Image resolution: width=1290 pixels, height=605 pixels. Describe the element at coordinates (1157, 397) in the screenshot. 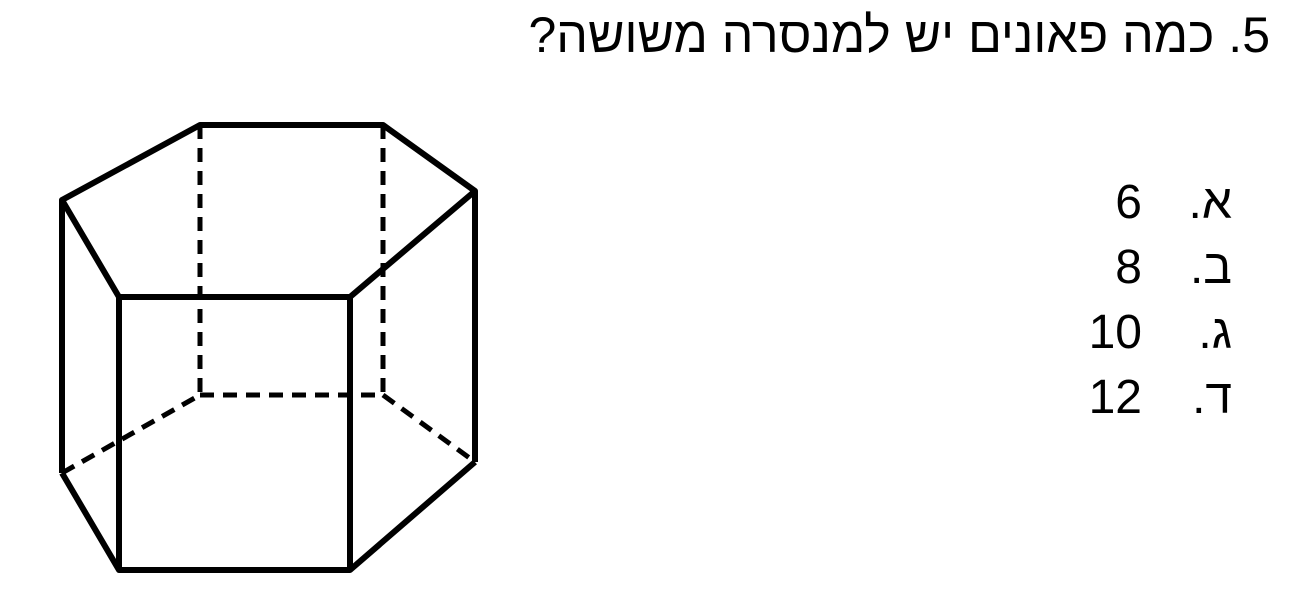

I see `option-d: 12 ד.` at that location.